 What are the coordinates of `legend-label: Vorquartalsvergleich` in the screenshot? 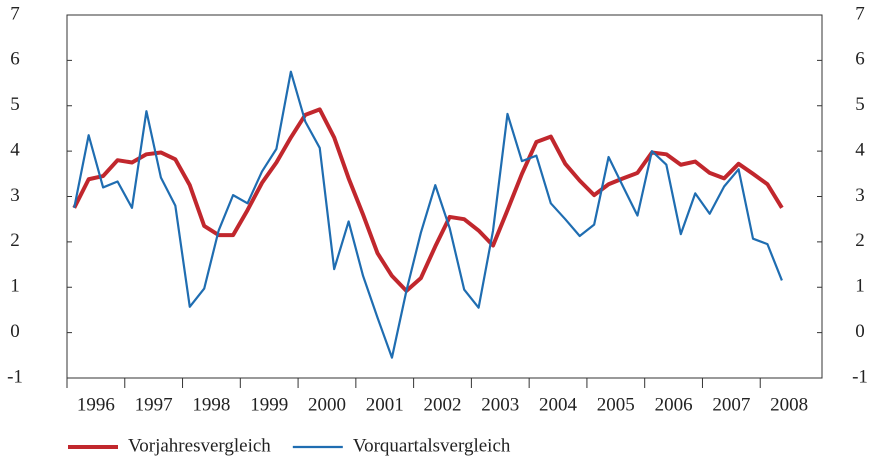 It's located at (432, 445).